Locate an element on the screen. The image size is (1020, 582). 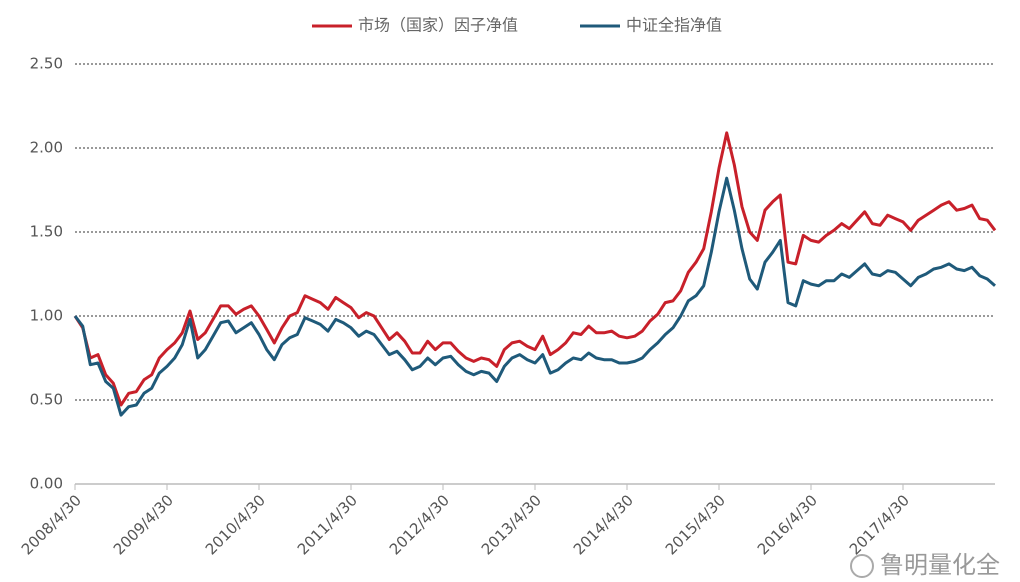
x-tick-label: 2011/4/30 is located at coordinates (327, 524).